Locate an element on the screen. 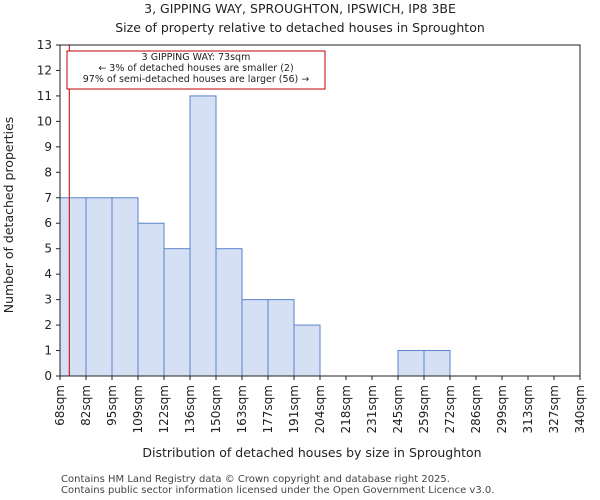 The height and width of the screenshot is (500, 600). y-tick-label: 1 is located at coordinates (48, 351).